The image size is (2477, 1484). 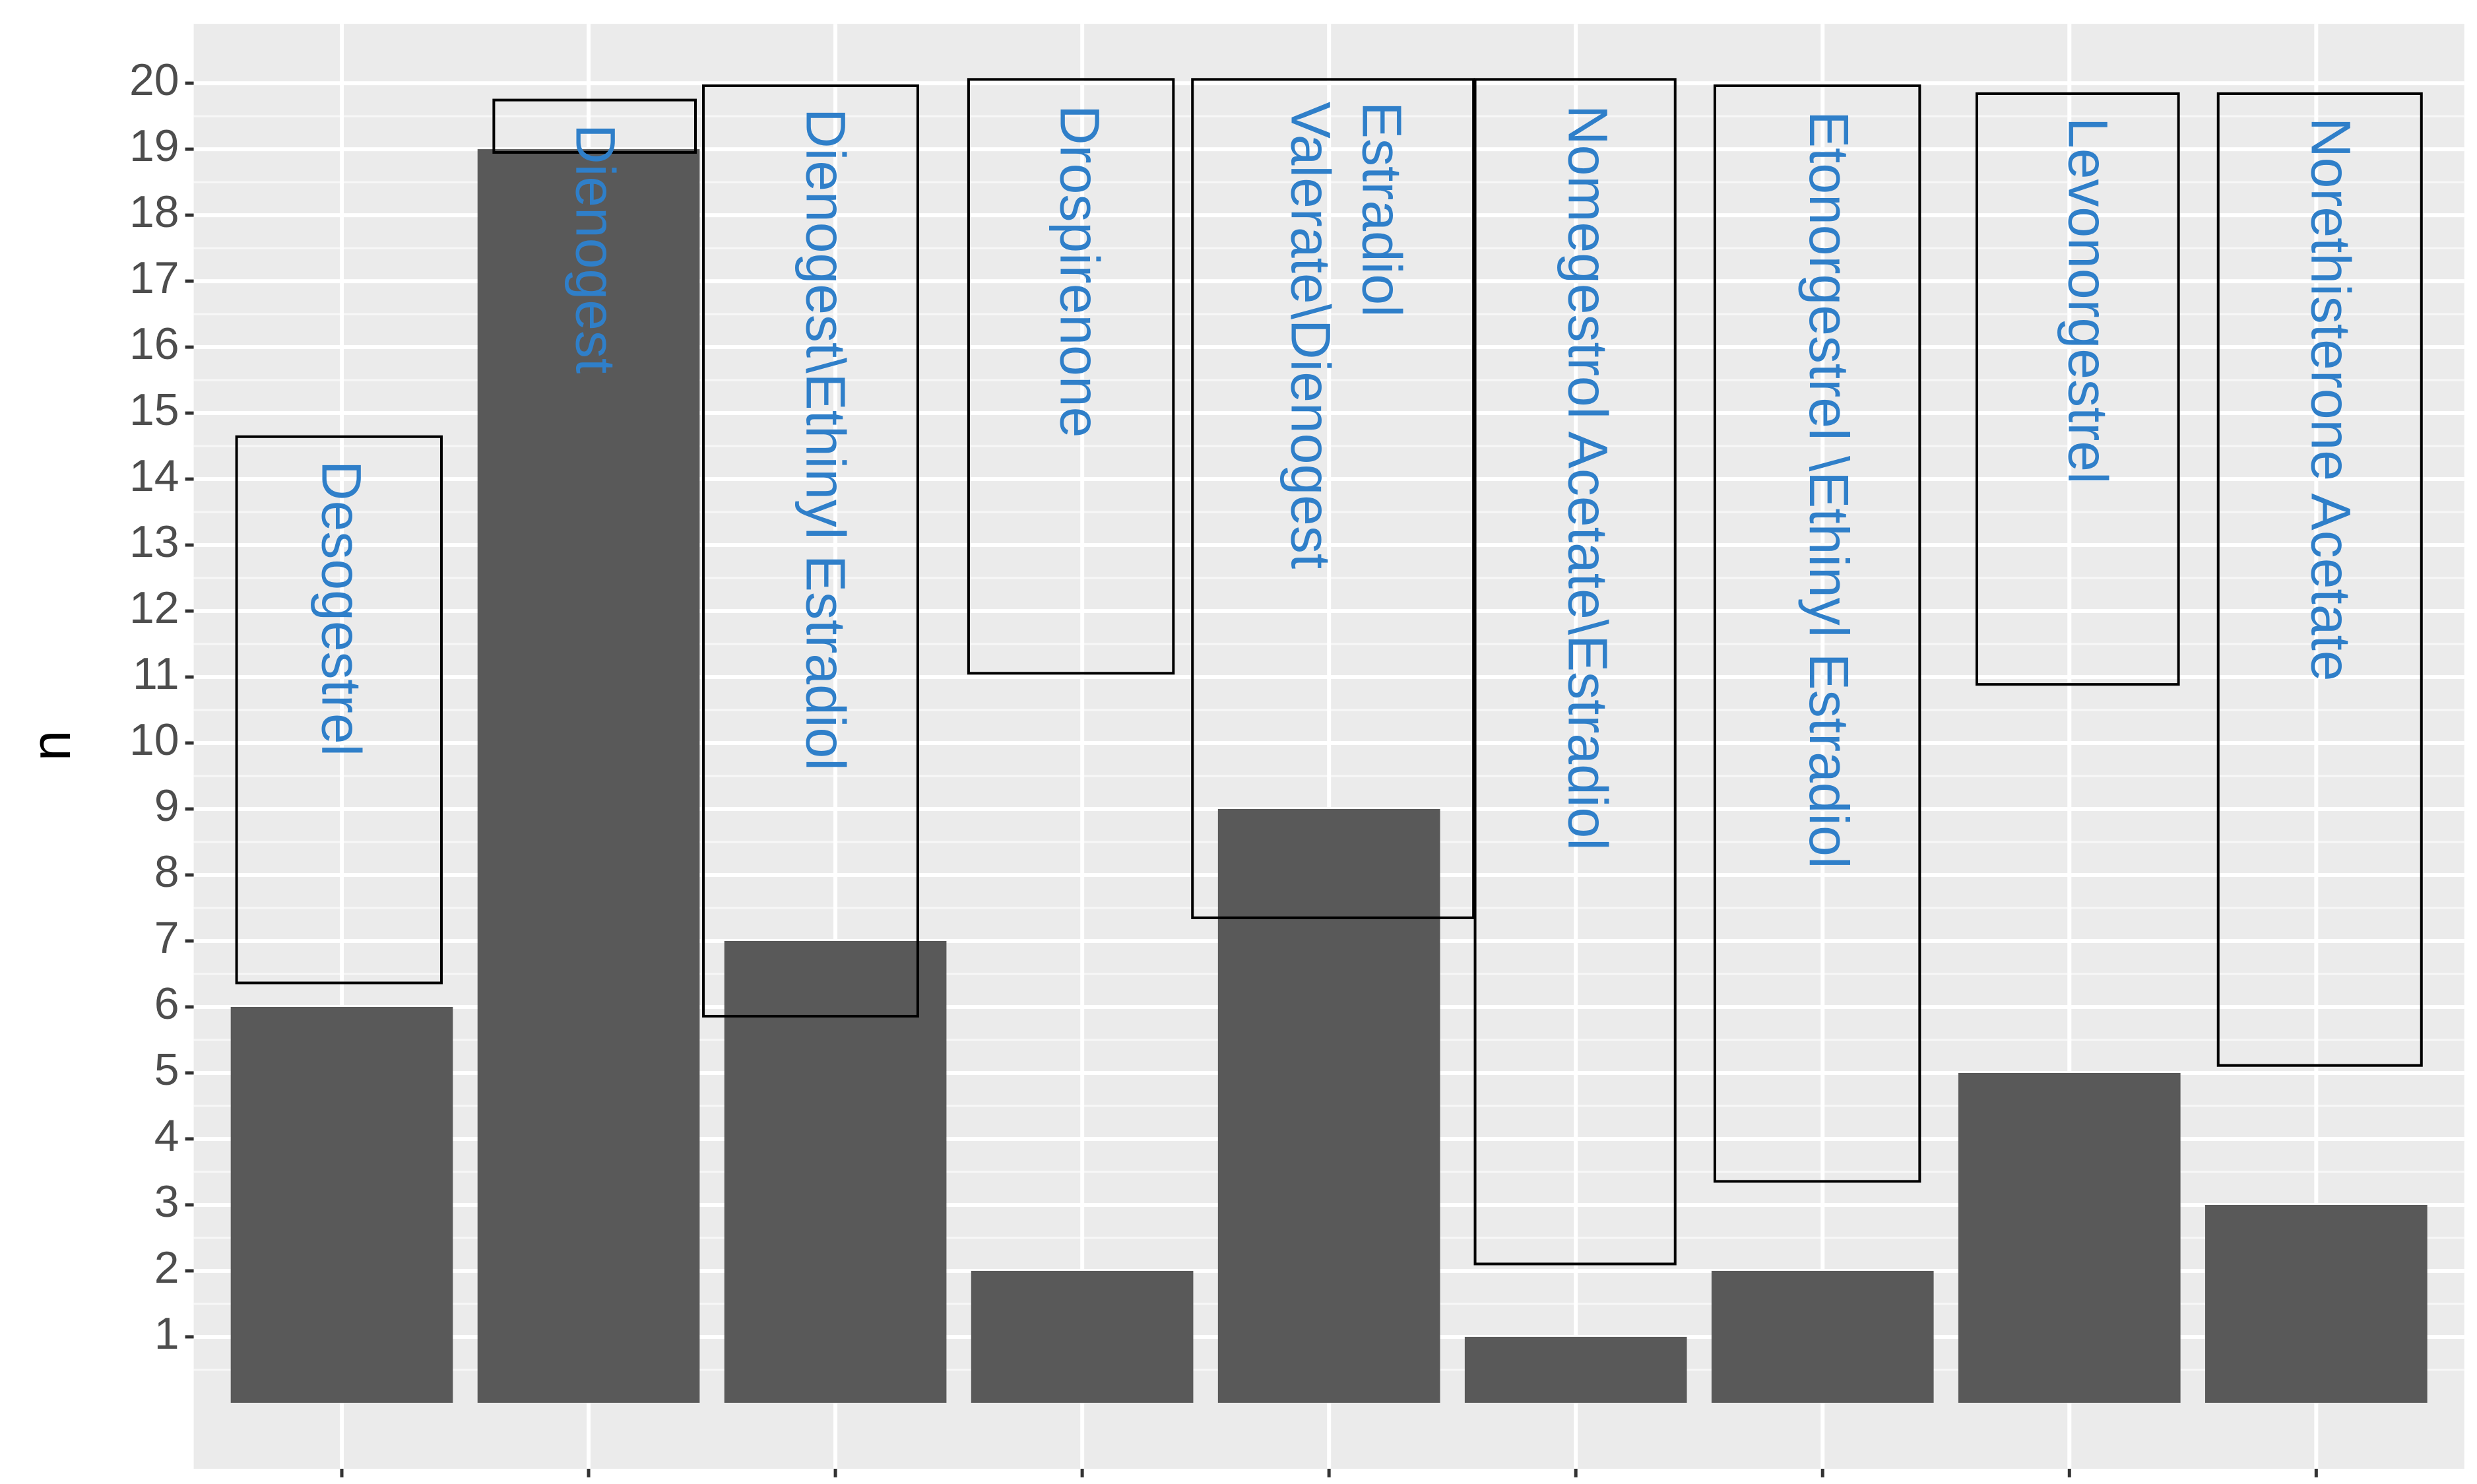 I want to click on y-tick-label: 2, so click(x=166, y=1267).